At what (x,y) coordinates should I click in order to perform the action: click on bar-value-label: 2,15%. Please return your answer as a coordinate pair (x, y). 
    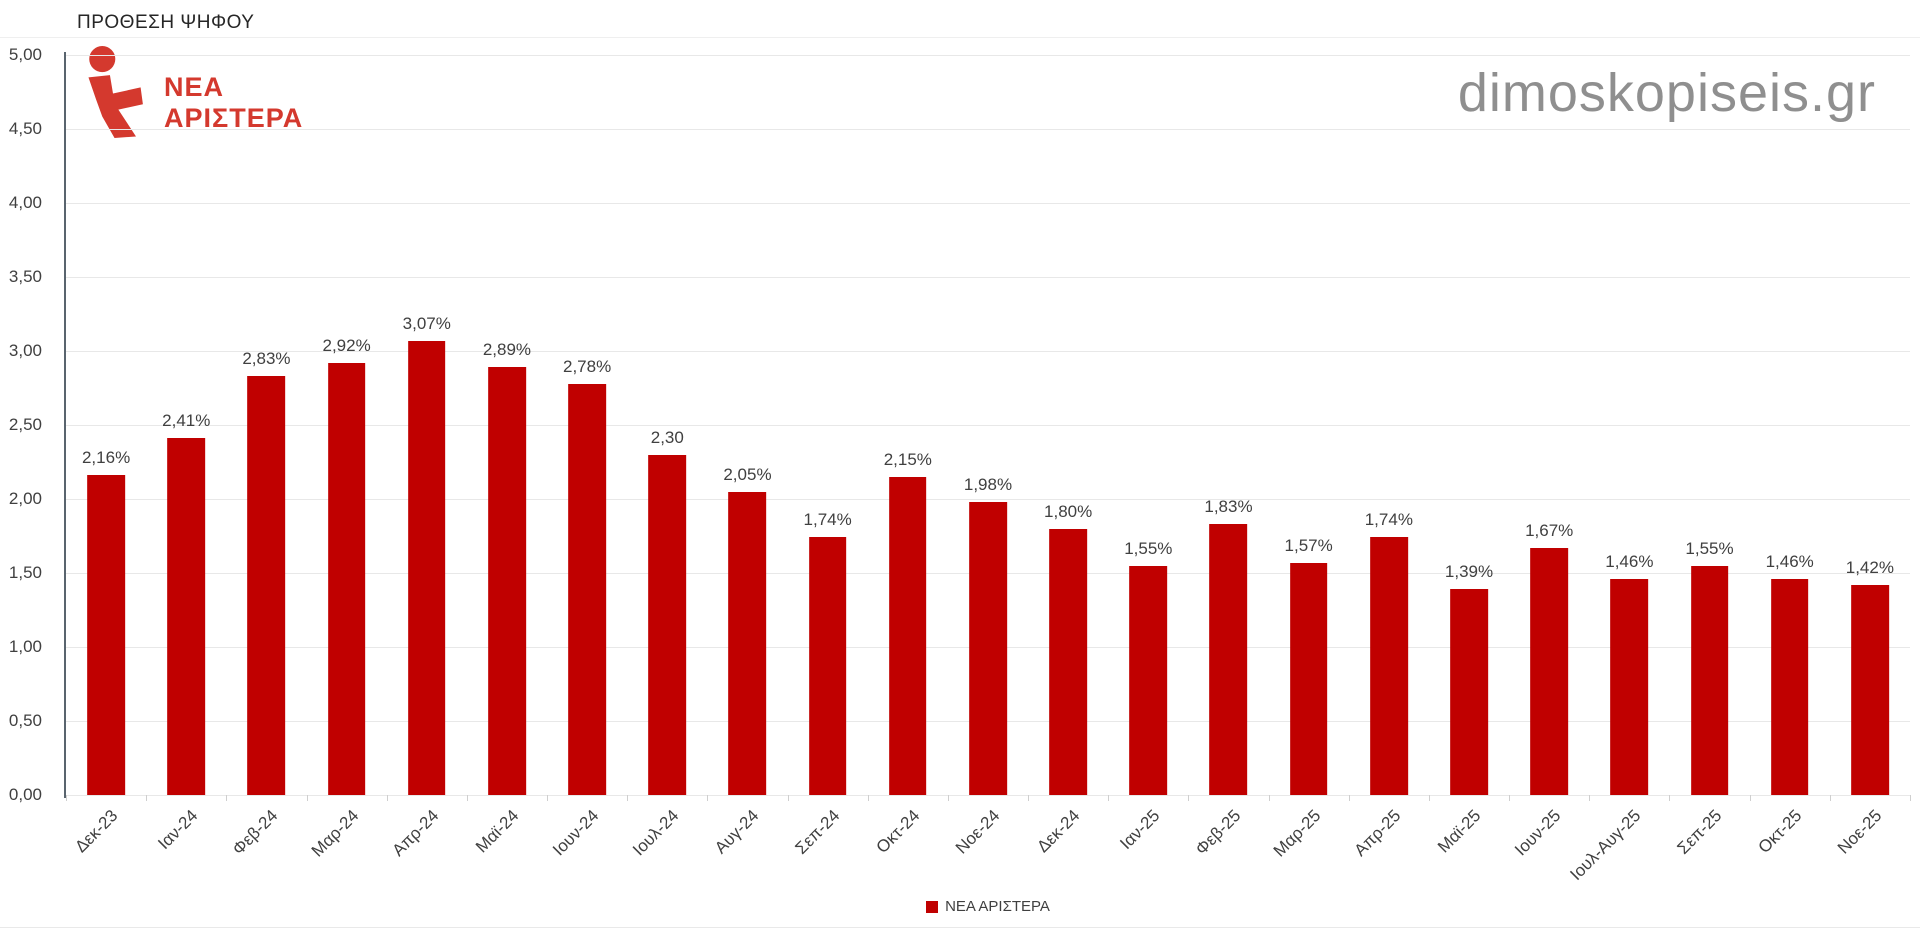
    Looking at the image, I should click on (907, 459).